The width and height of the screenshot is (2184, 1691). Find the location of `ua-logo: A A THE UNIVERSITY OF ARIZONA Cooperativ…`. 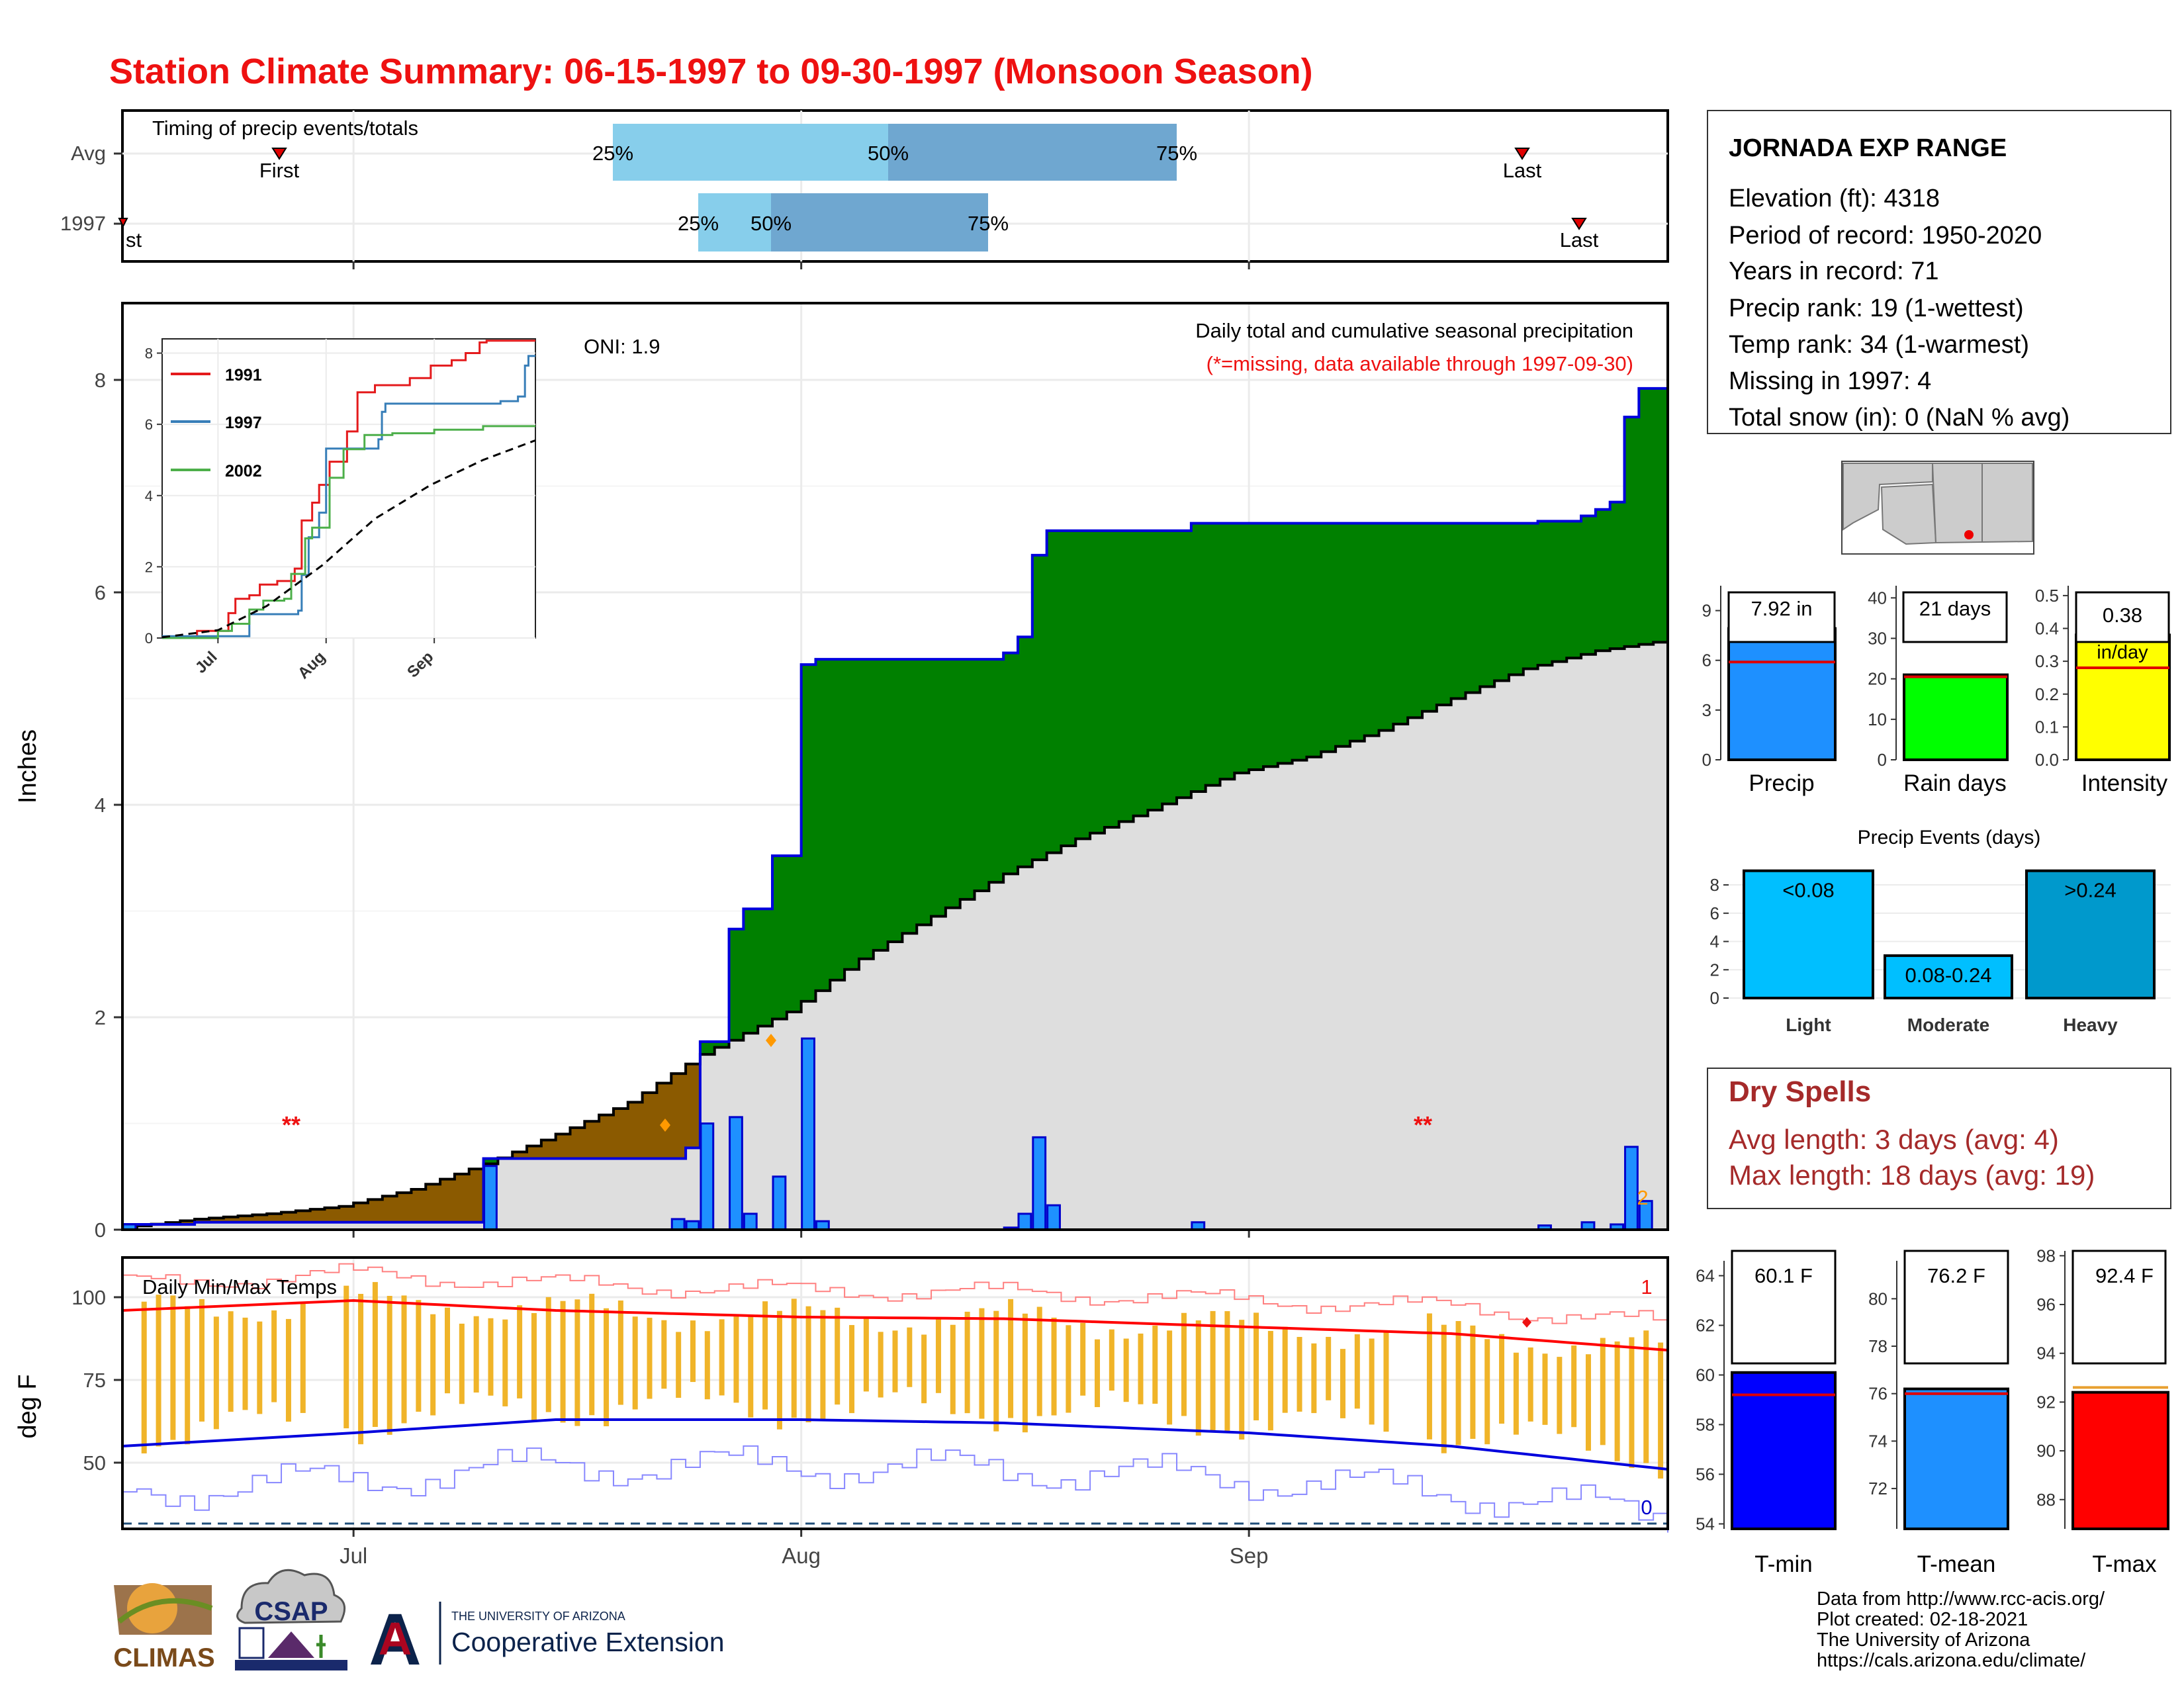

ua-logo: A A THE UNIVERSITY OF ARIZONA Cooperativ… is located at coordinates (541, 1639).